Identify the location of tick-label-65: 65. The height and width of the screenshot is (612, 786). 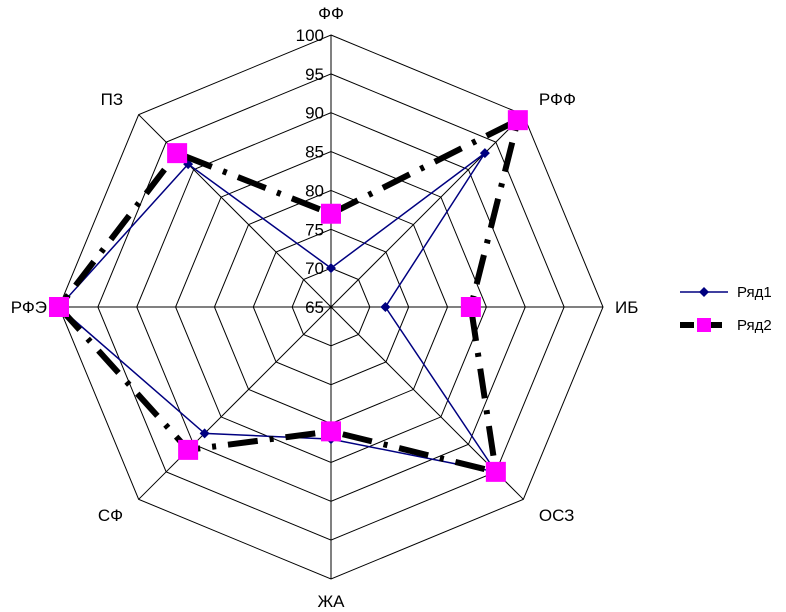
(314, 307).